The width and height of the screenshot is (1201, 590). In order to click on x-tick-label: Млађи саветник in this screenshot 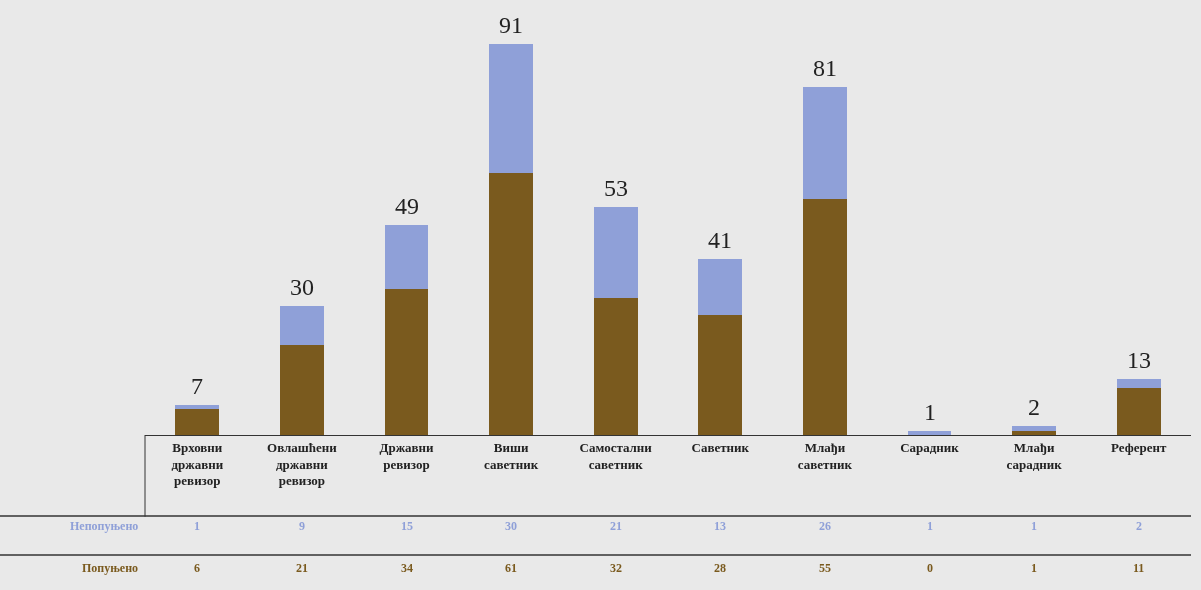, I will do `click(825, 455)`.